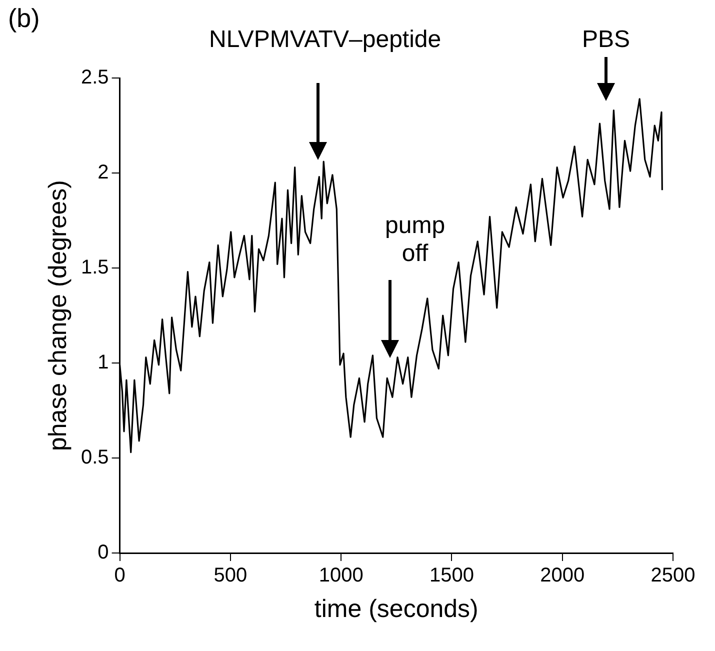  Describe the element at coordinates (94, 457) in the screenshot. I see `y-tick-label: 0.5` at that location.